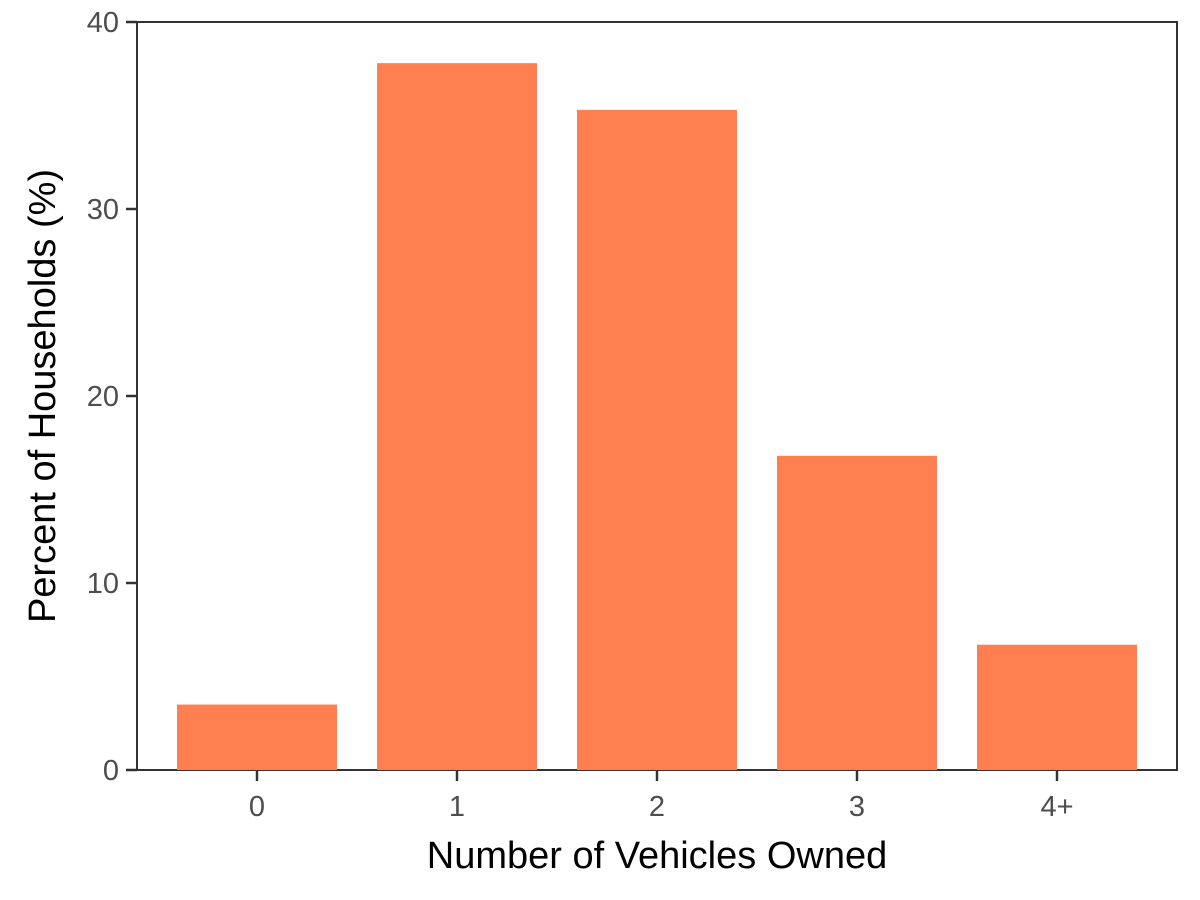 Image resolution: width=1200 pixels, height=900 pixels. What do you see at coordinates (1057, 707) in the screenshot?
I see `bar-4-plus` at bounding box center [1057, 707].